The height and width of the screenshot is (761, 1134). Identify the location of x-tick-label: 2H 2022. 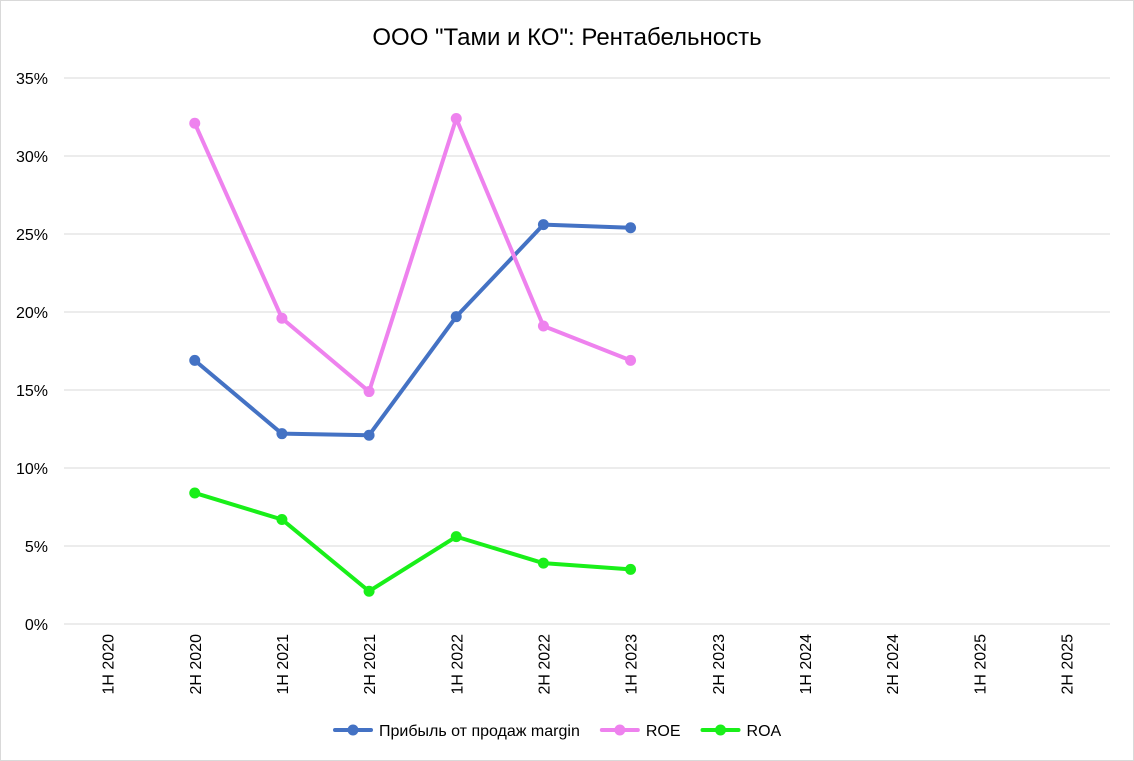
(544, 664).